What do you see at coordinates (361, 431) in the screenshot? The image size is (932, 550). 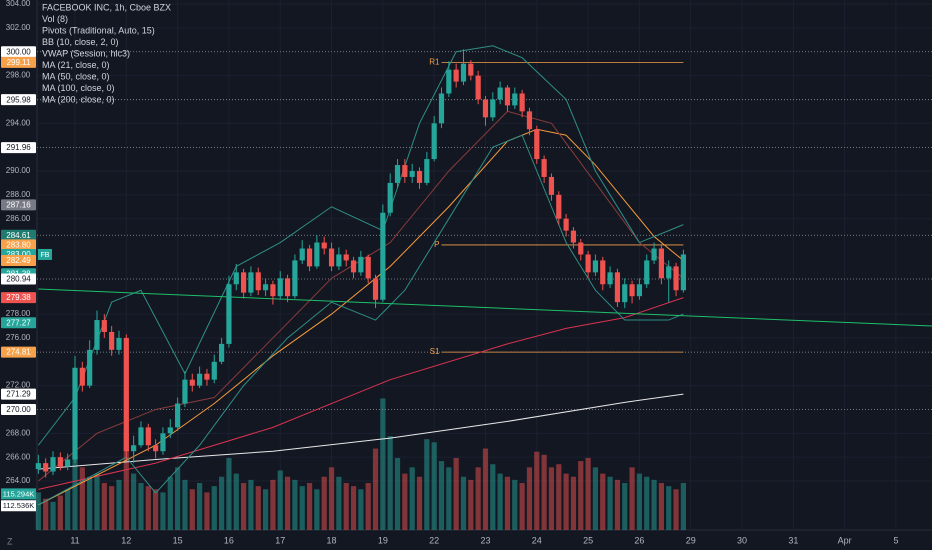 I see `indicator-line` at bounding box center [361, 431].